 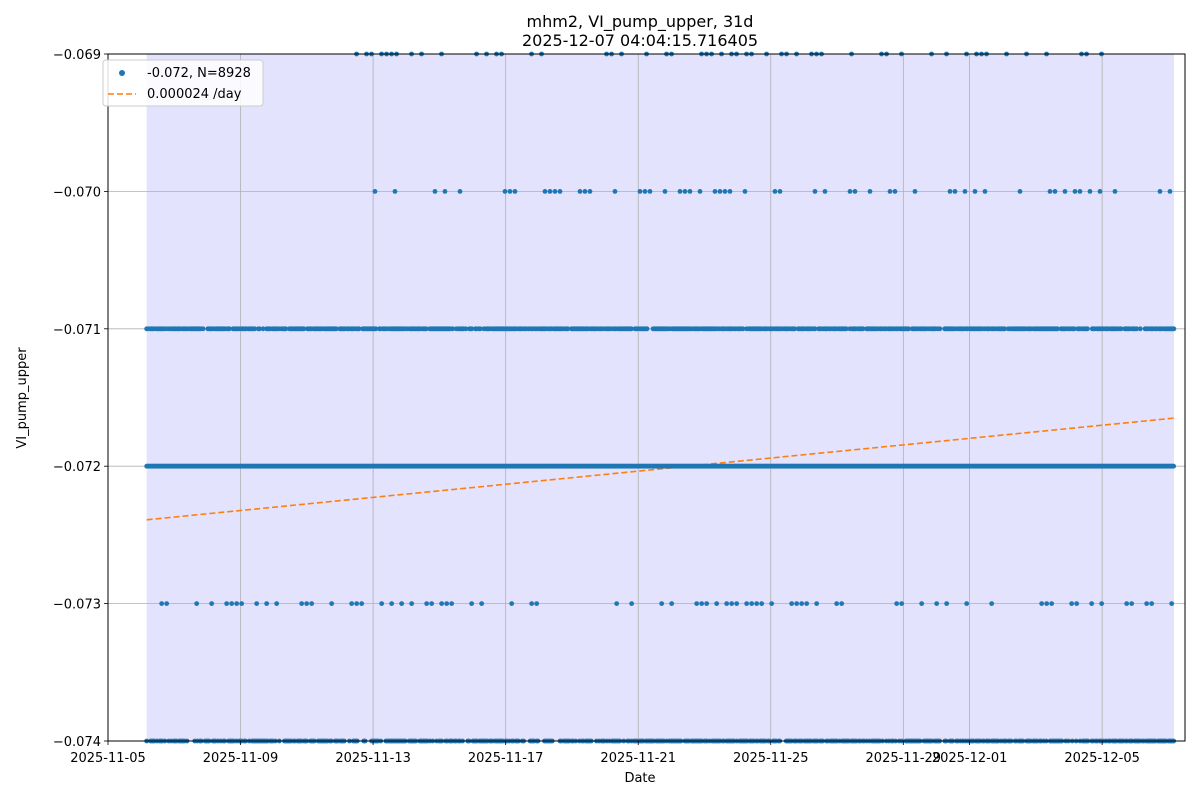 What do you see at coordinates (639, 778) in the screenshot?
I see `x-axis-label: Date` at bounding box center [639, 778].